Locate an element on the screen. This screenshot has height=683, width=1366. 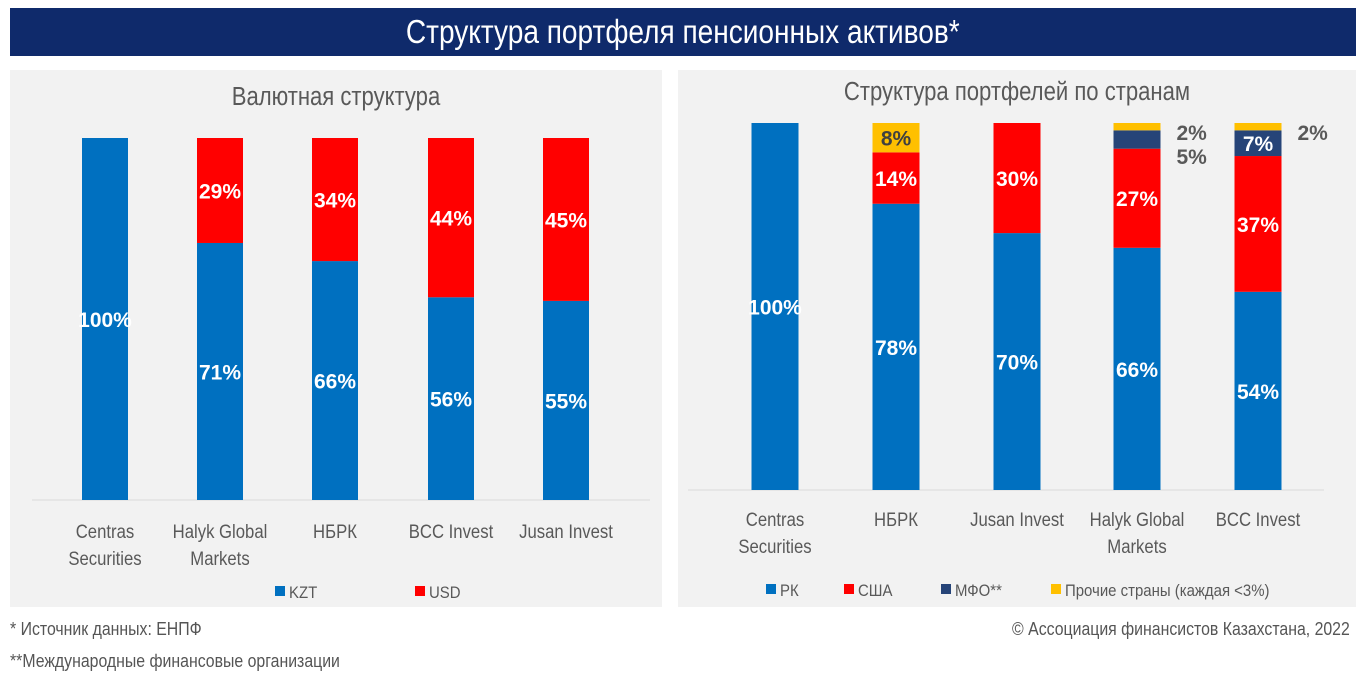
legend-label: МФО** is located at coordinates (978, 591).